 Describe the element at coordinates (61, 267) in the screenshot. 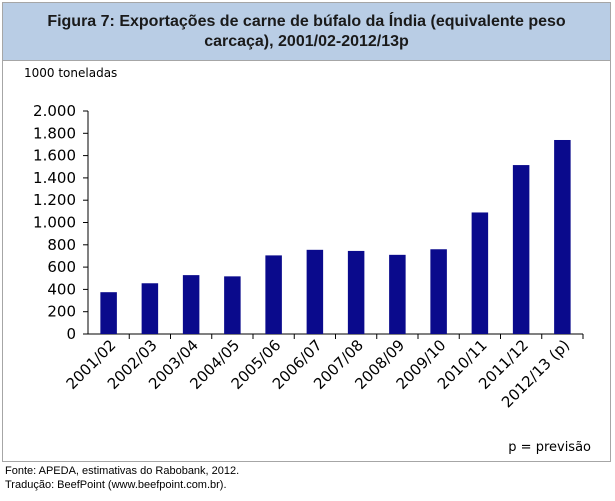

I see `y-tick-label: 600` at that location.